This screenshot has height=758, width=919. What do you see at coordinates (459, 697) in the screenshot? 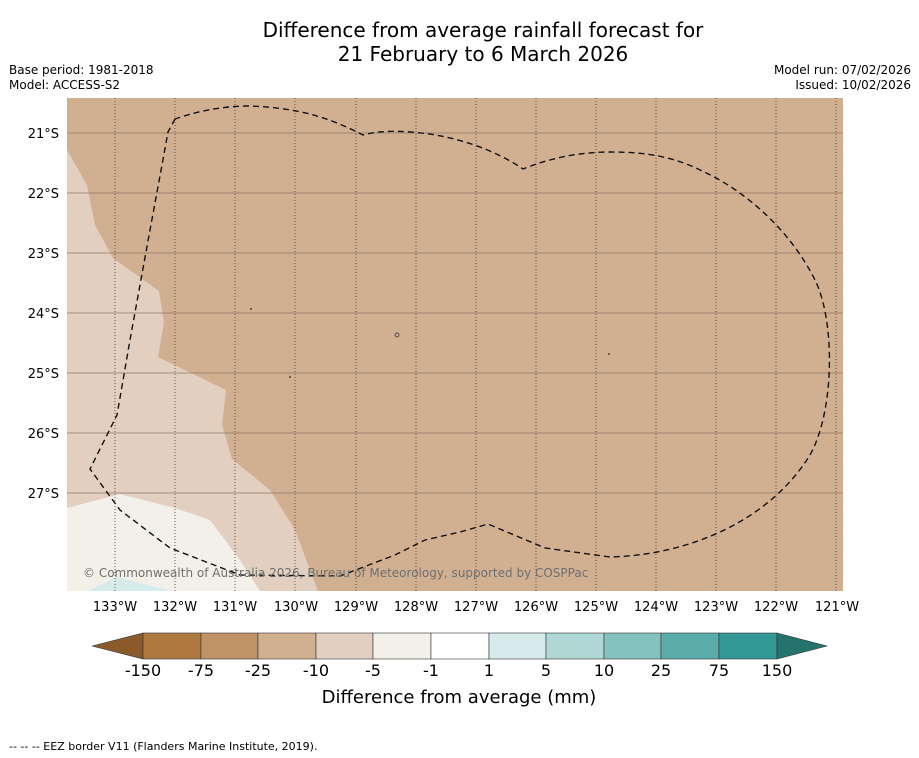
I see `colorbar-title: Difference from average (mm)` at bounding box center [459, 697].